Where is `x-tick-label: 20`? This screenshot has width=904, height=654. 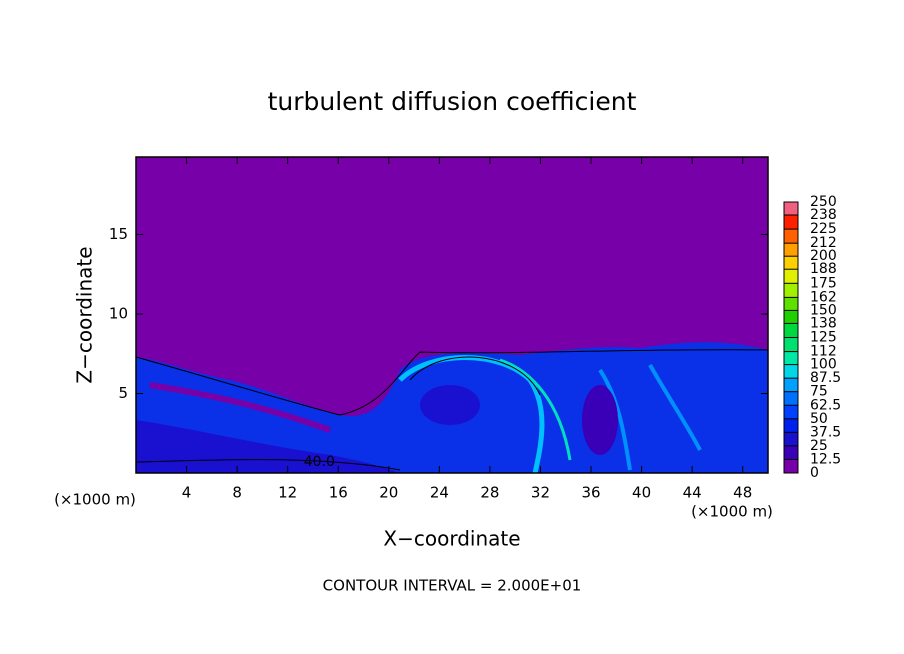
x-tick-label: 20 is located at coordinates (388, 493).